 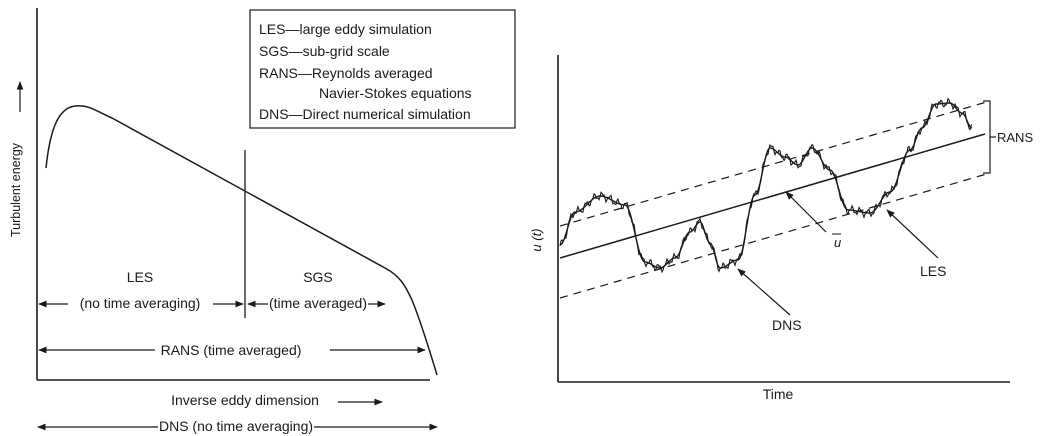 What do you see at coordinates (787, 325) in the screenshot?
I see `dns-label: DNS` at bounding box center [787, 325].